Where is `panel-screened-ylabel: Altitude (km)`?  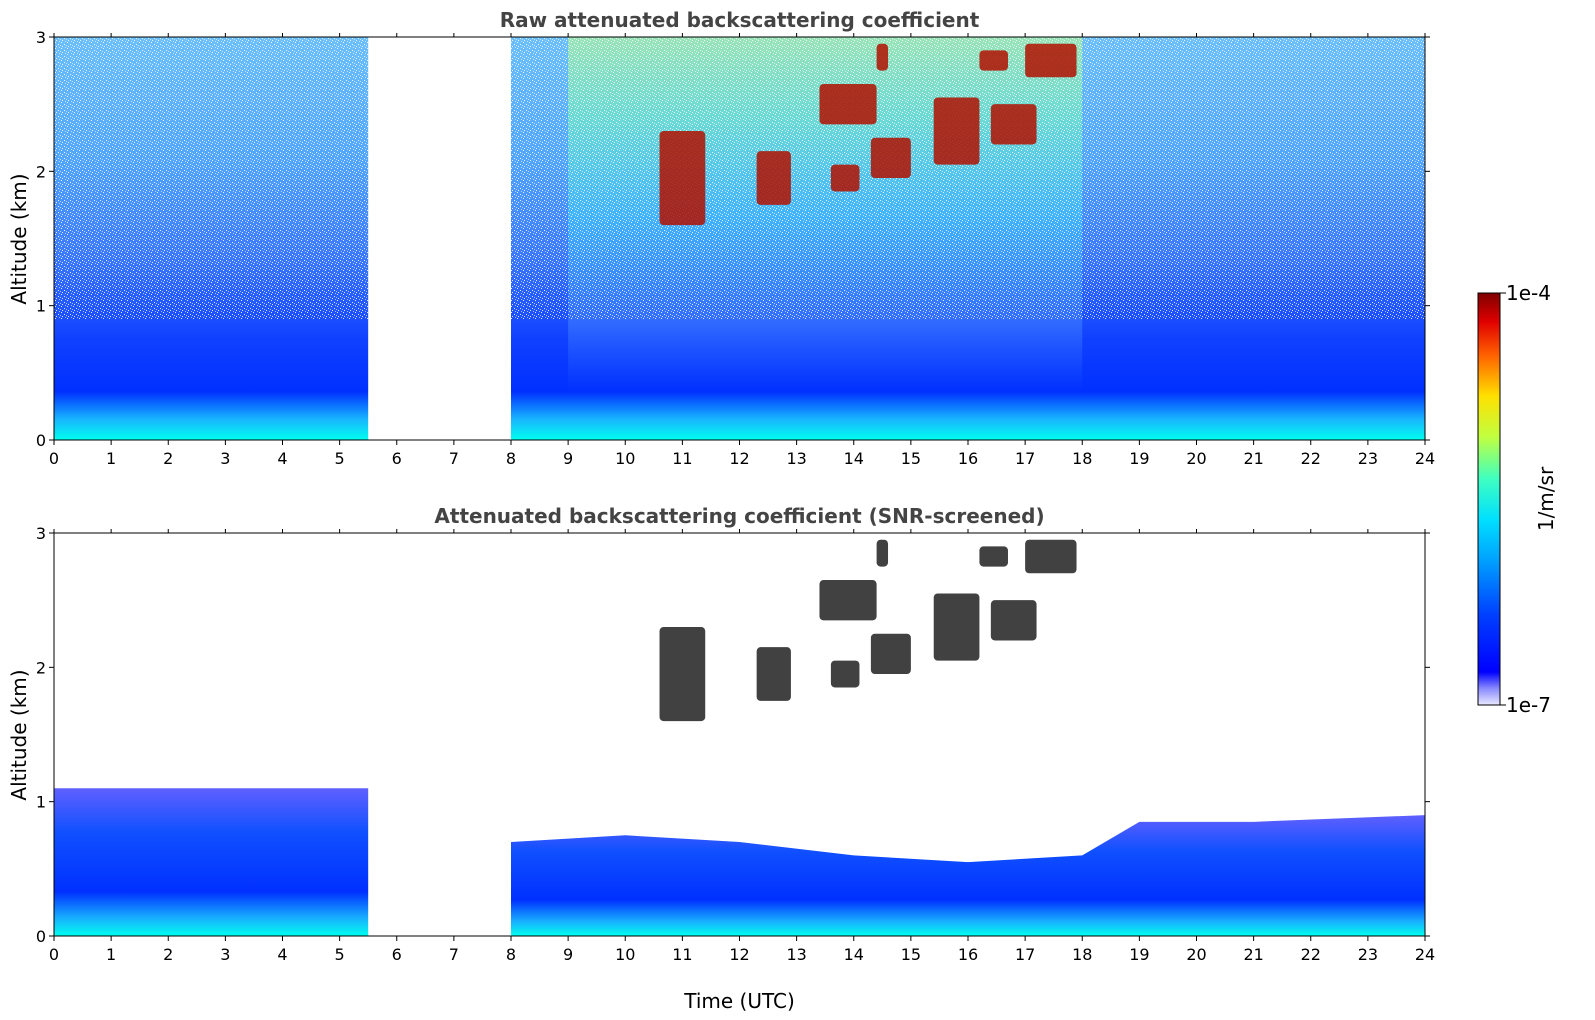 panel-screened-ylabel: Altitude (km) is located at coordinates (19, 734).